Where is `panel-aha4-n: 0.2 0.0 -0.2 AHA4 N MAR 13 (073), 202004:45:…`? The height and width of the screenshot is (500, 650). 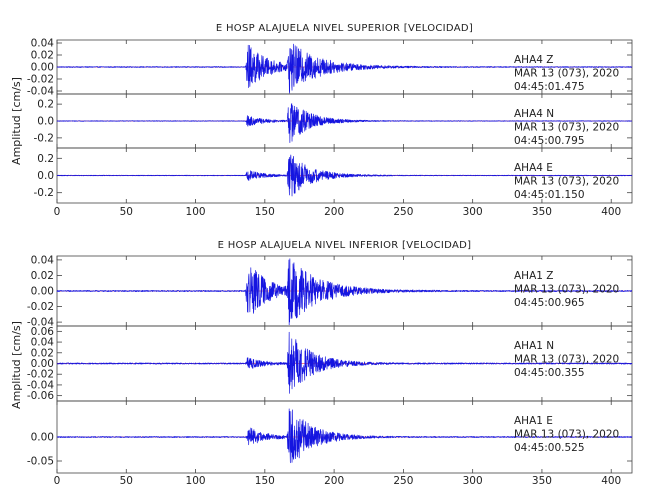 panel-aha4-n: 0.2 0.0 -0.2 AHA4 N MAR 13 (073), 202004:45:… is located at coordinates (333, 121).